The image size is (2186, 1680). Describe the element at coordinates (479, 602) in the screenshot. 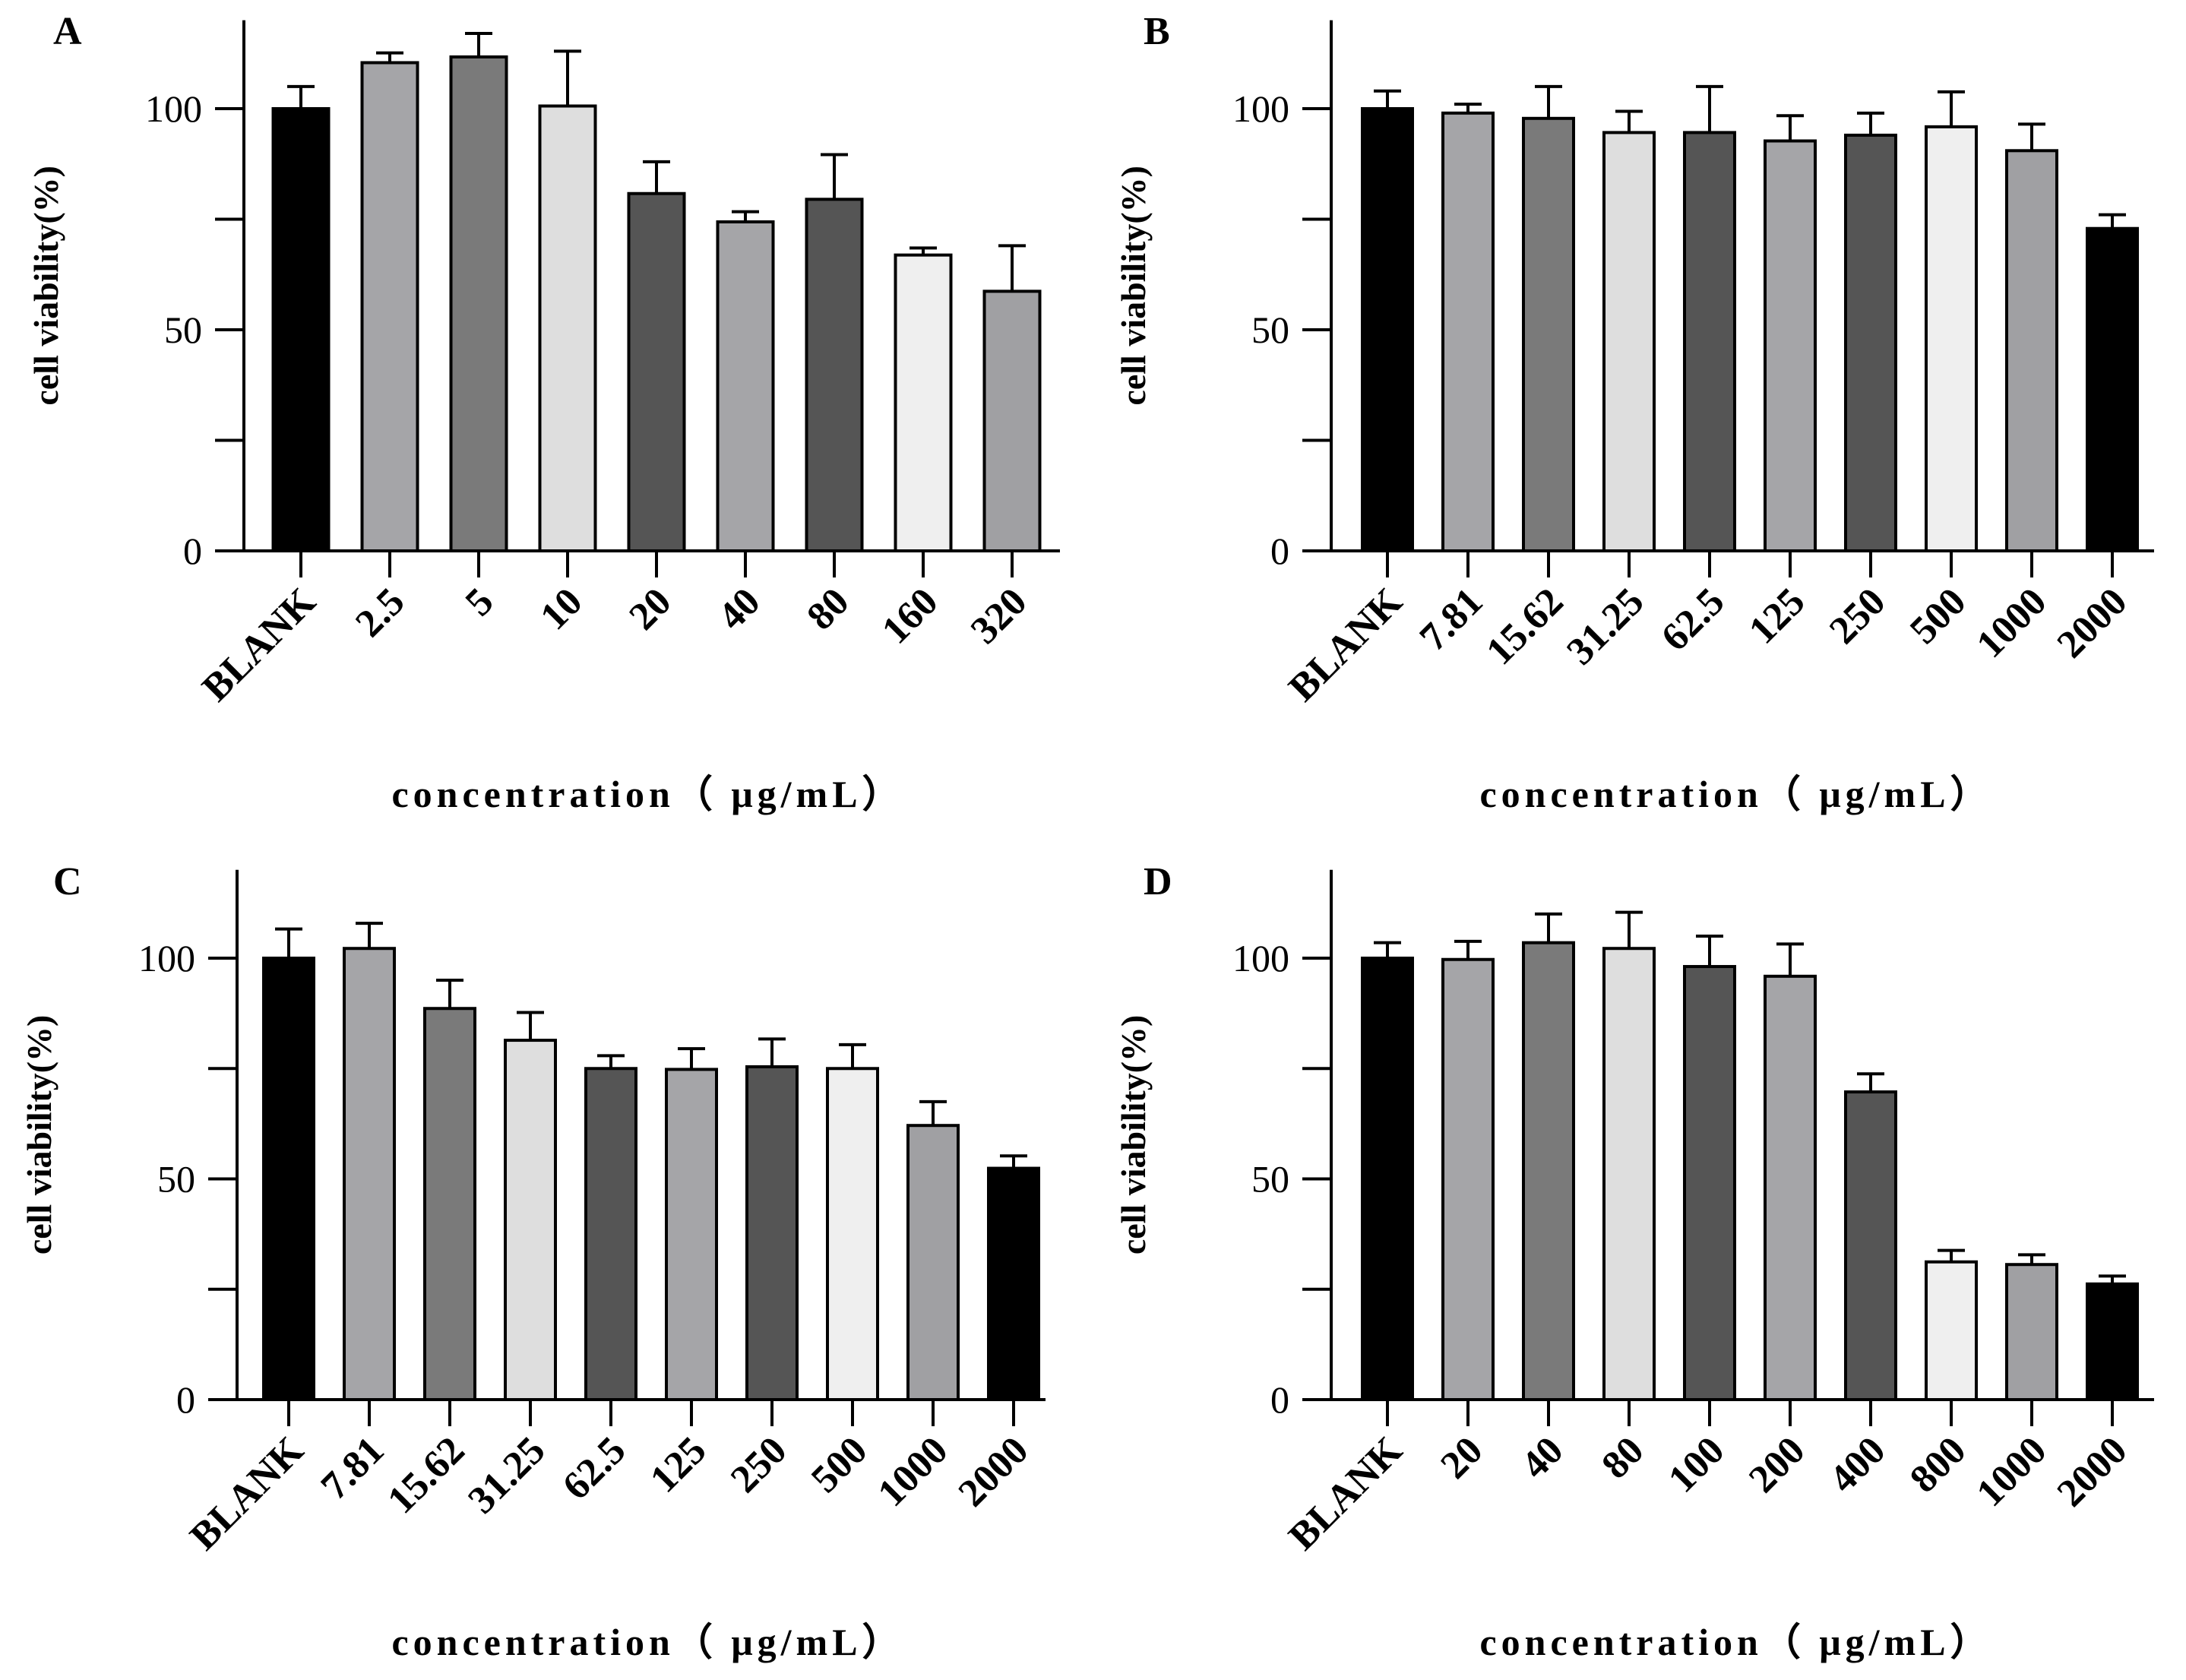

I see `x-tick-label: 5` at that location.